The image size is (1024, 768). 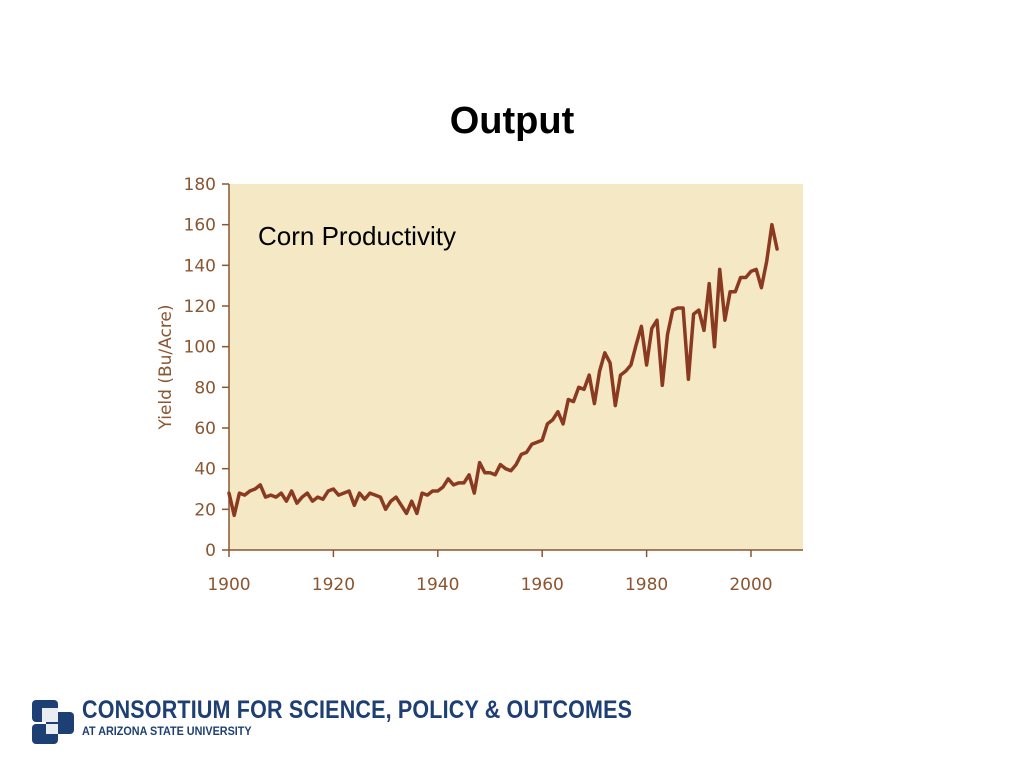 I want to click on x-tick-label: 1980, so click(x=646, y=585).